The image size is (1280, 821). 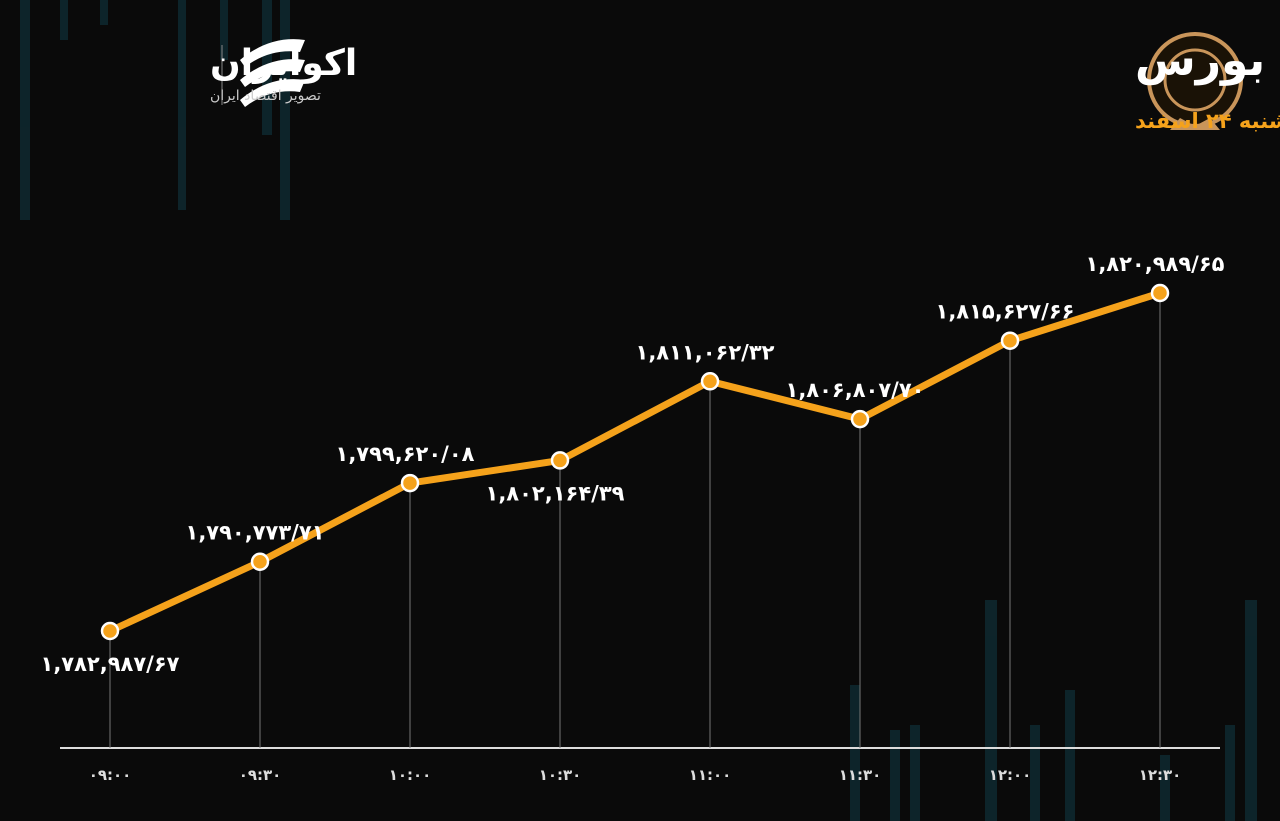 What do you see at coordinates (855, 390) in the screenshot?
I see `data-label: ۱,۸۰۶,۸۰۷/۷۰` at bounding box center [855, 390].